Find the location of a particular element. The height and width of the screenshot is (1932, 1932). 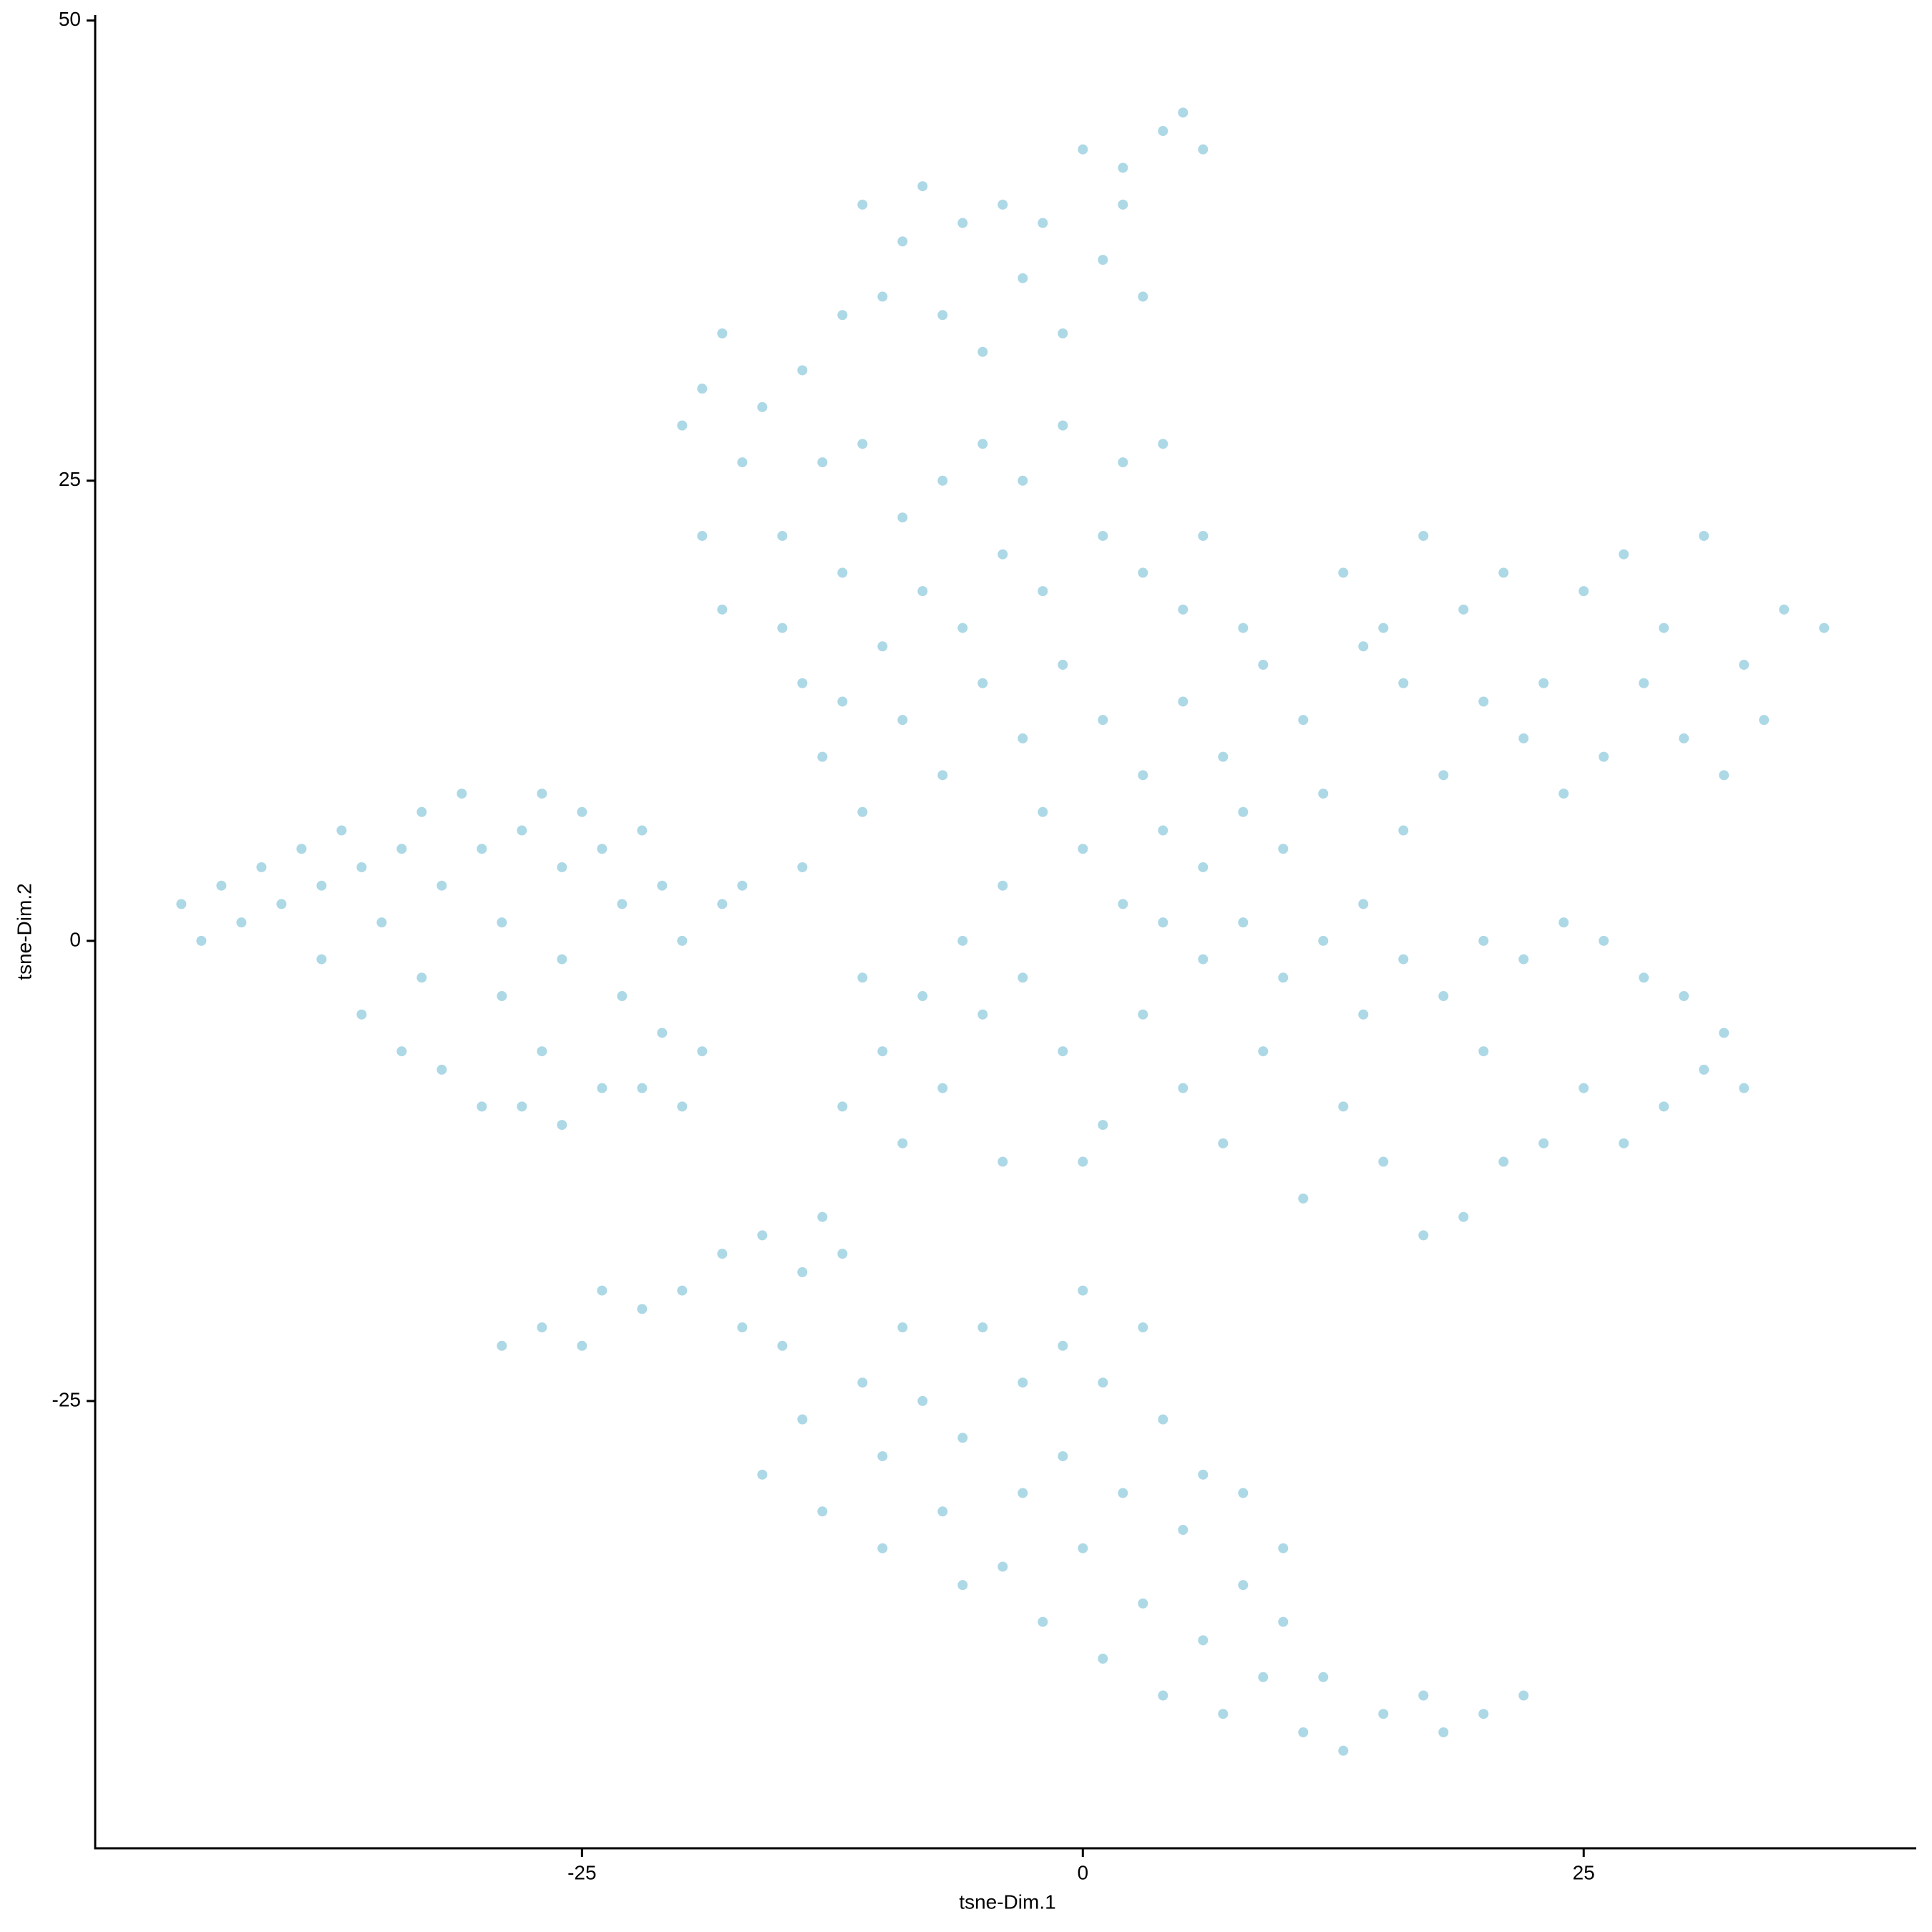

x-tick-label: 25 is located at coordinates (1584, 1872).